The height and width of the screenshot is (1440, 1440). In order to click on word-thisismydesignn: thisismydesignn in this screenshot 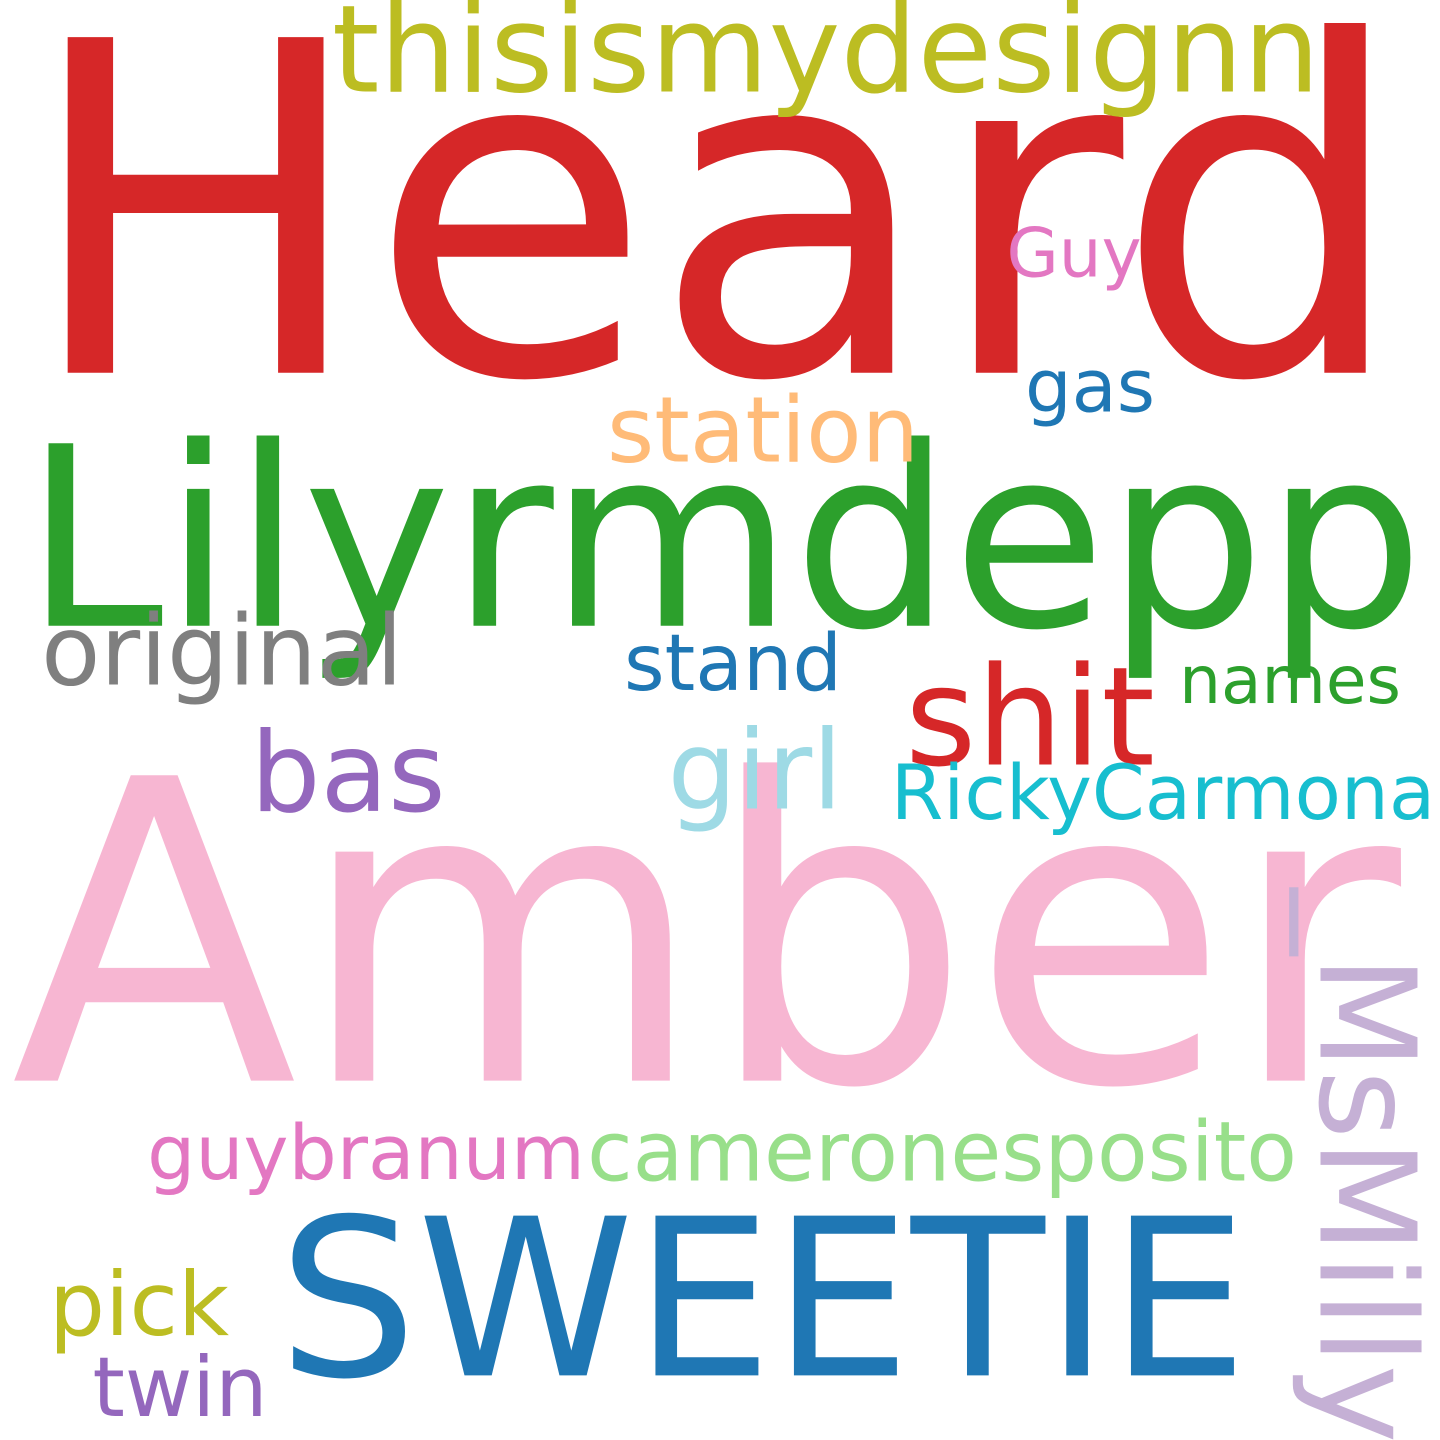, I will do `click(826, 60)`.